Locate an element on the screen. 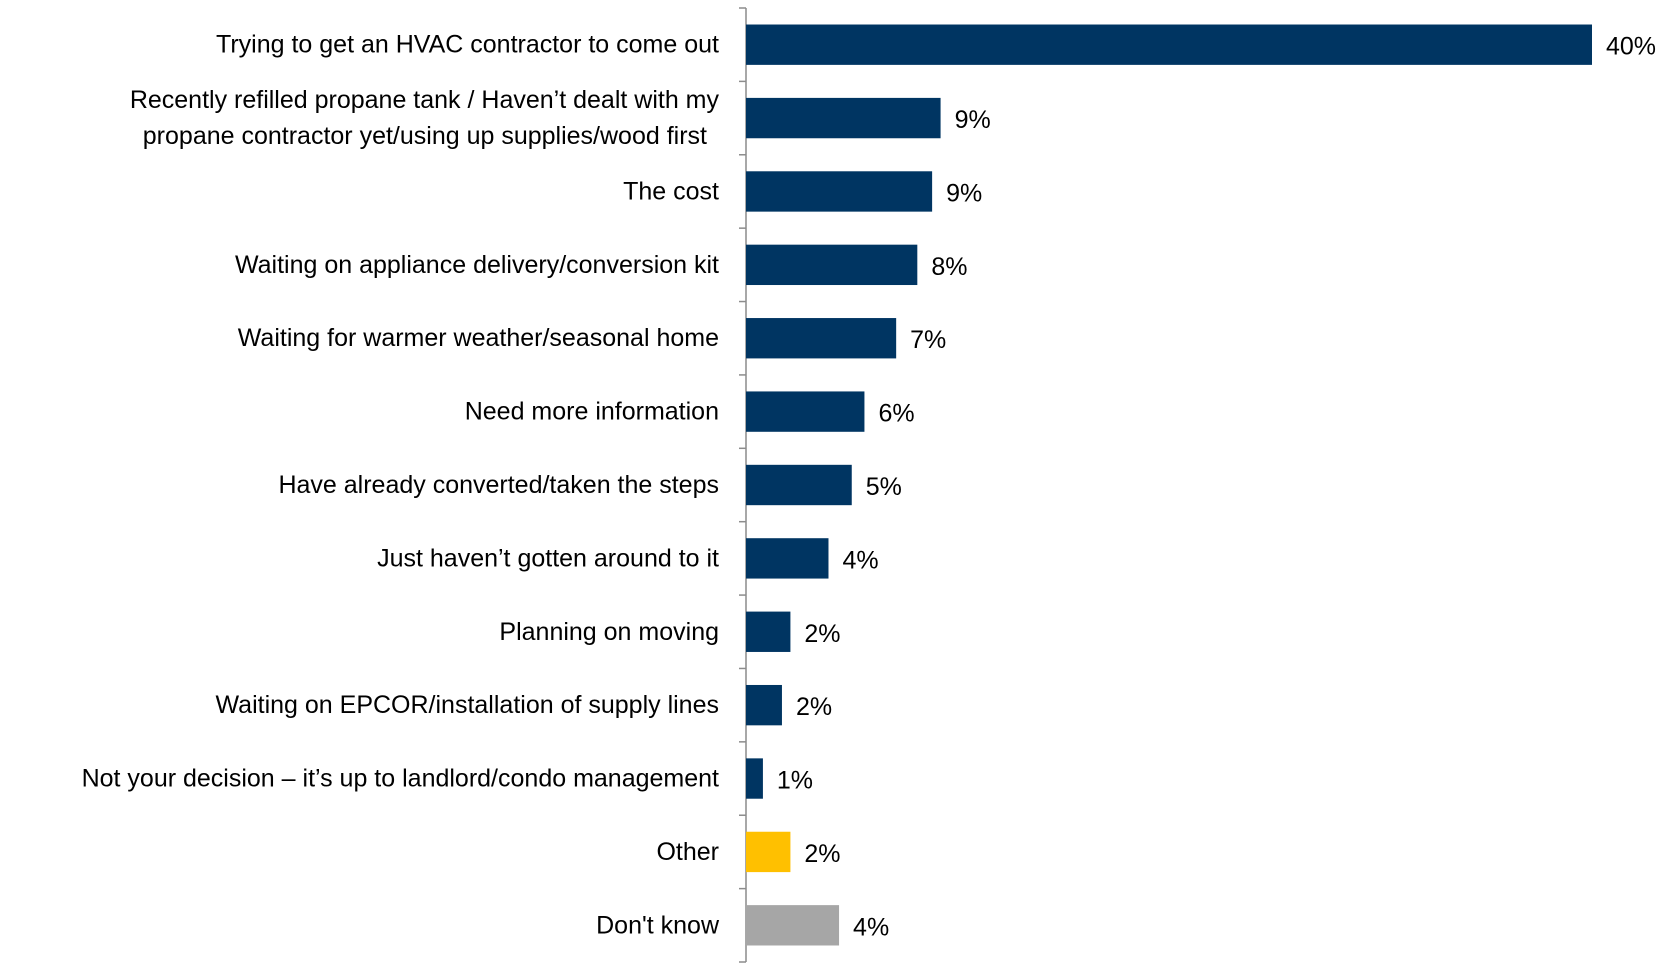  value-label: 8% is located at coordinates (949, 267).